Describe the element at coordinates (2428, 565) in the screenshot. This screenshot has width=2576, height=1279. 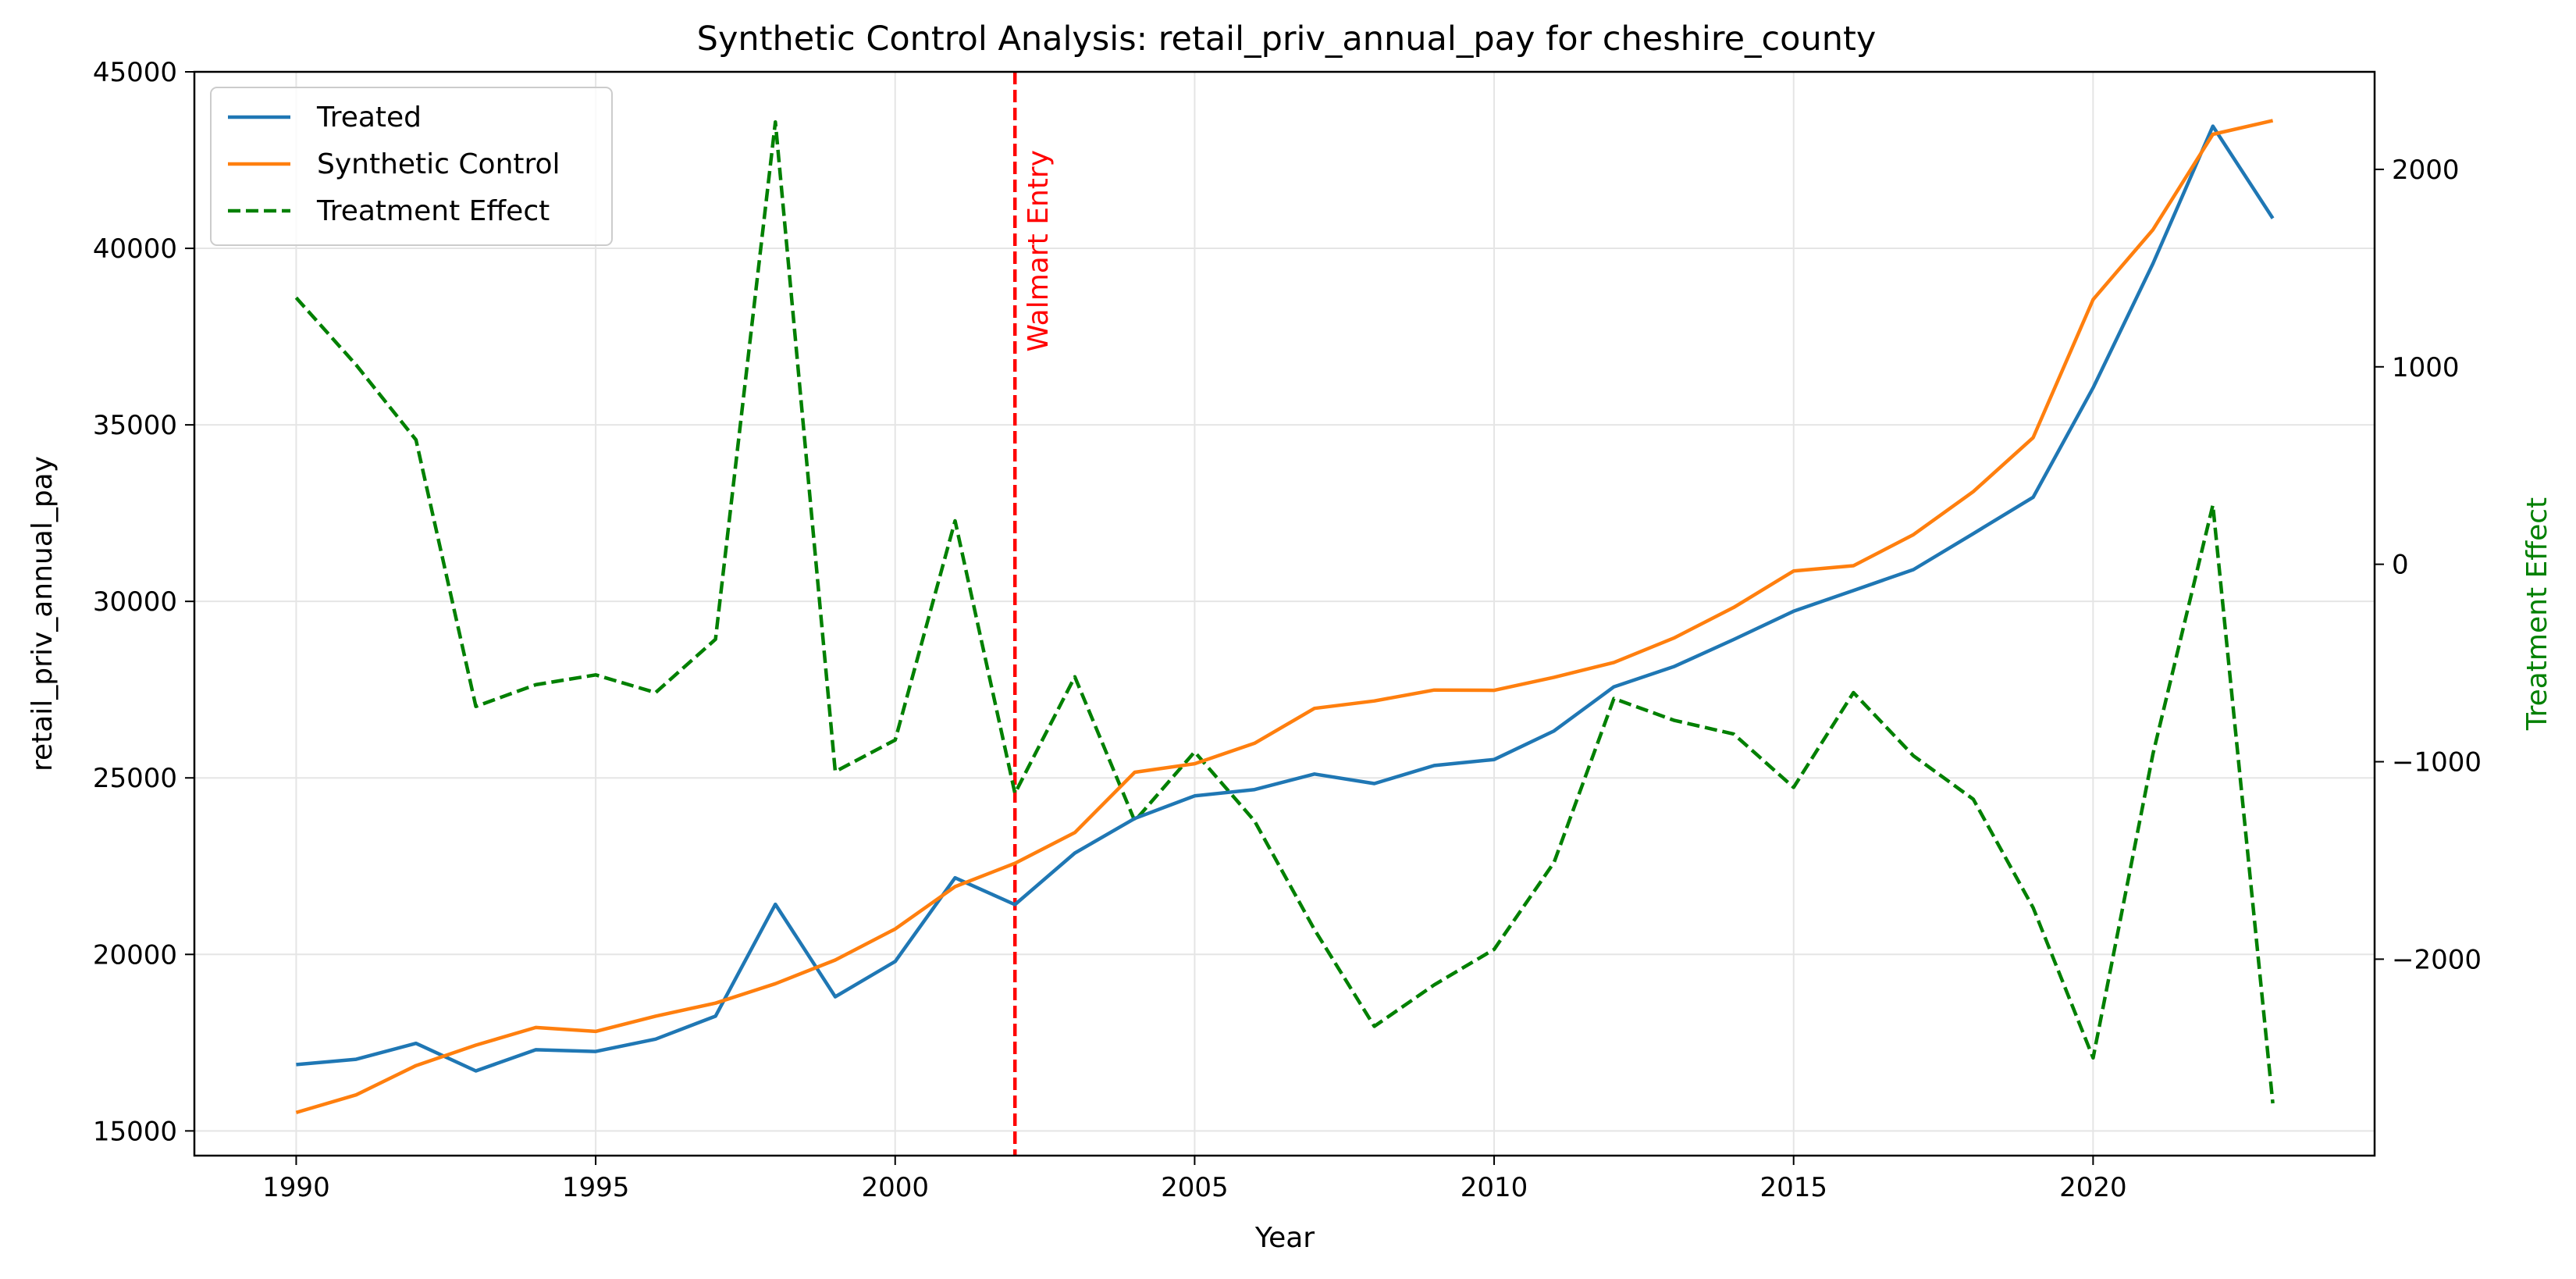
I see `y-axis-right: −2000 −1000 0 1000 2000` at that location.